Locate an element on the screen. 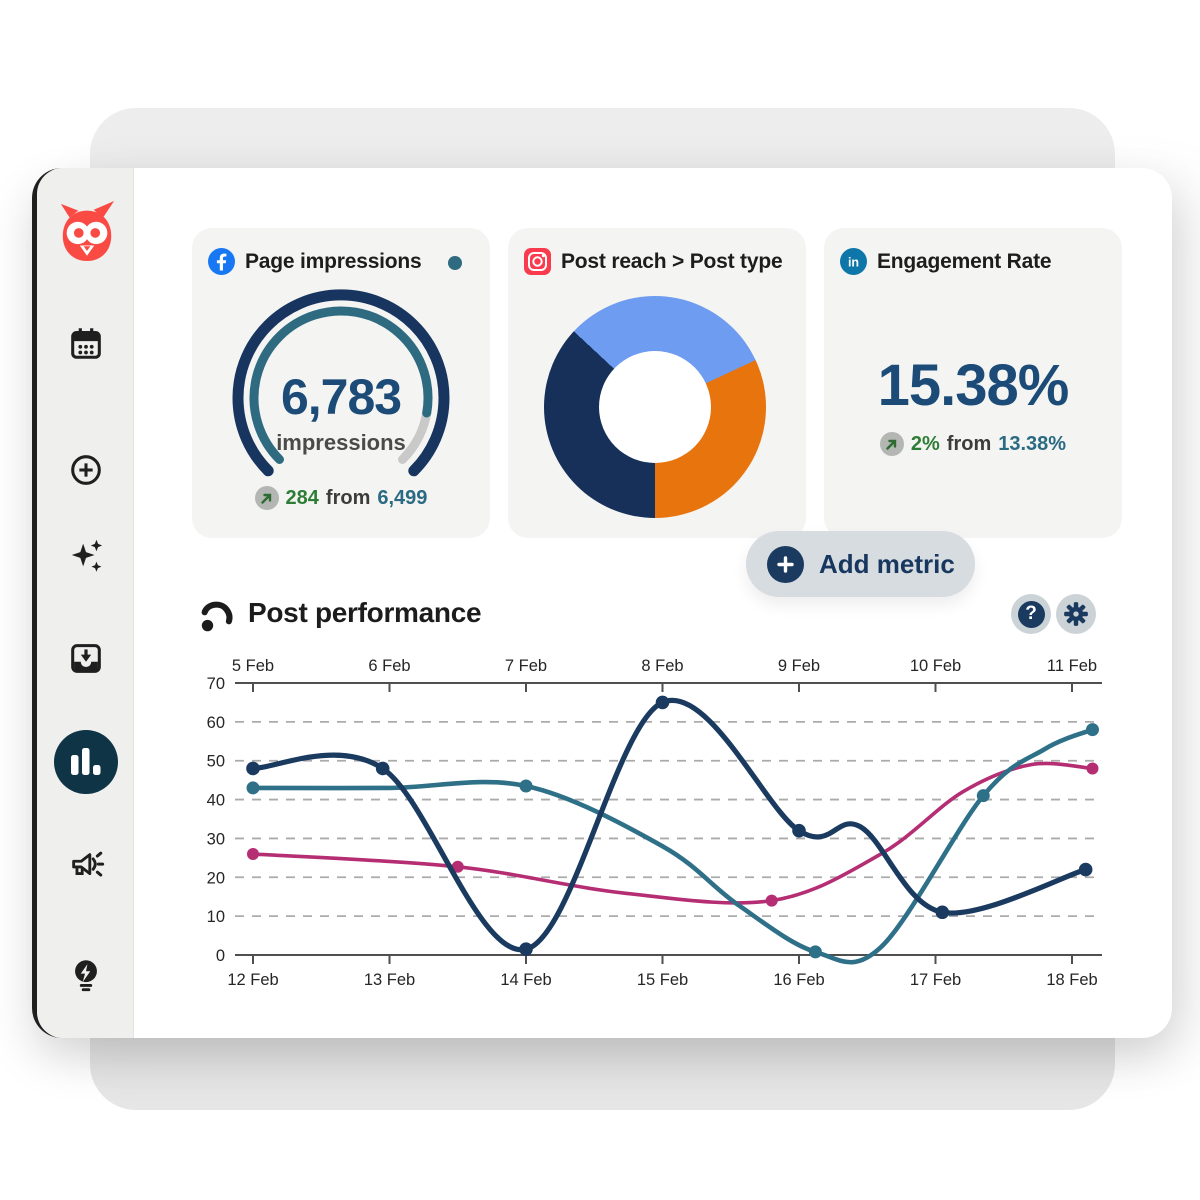  change-amount: 284 is located at coordinates (302, 497).